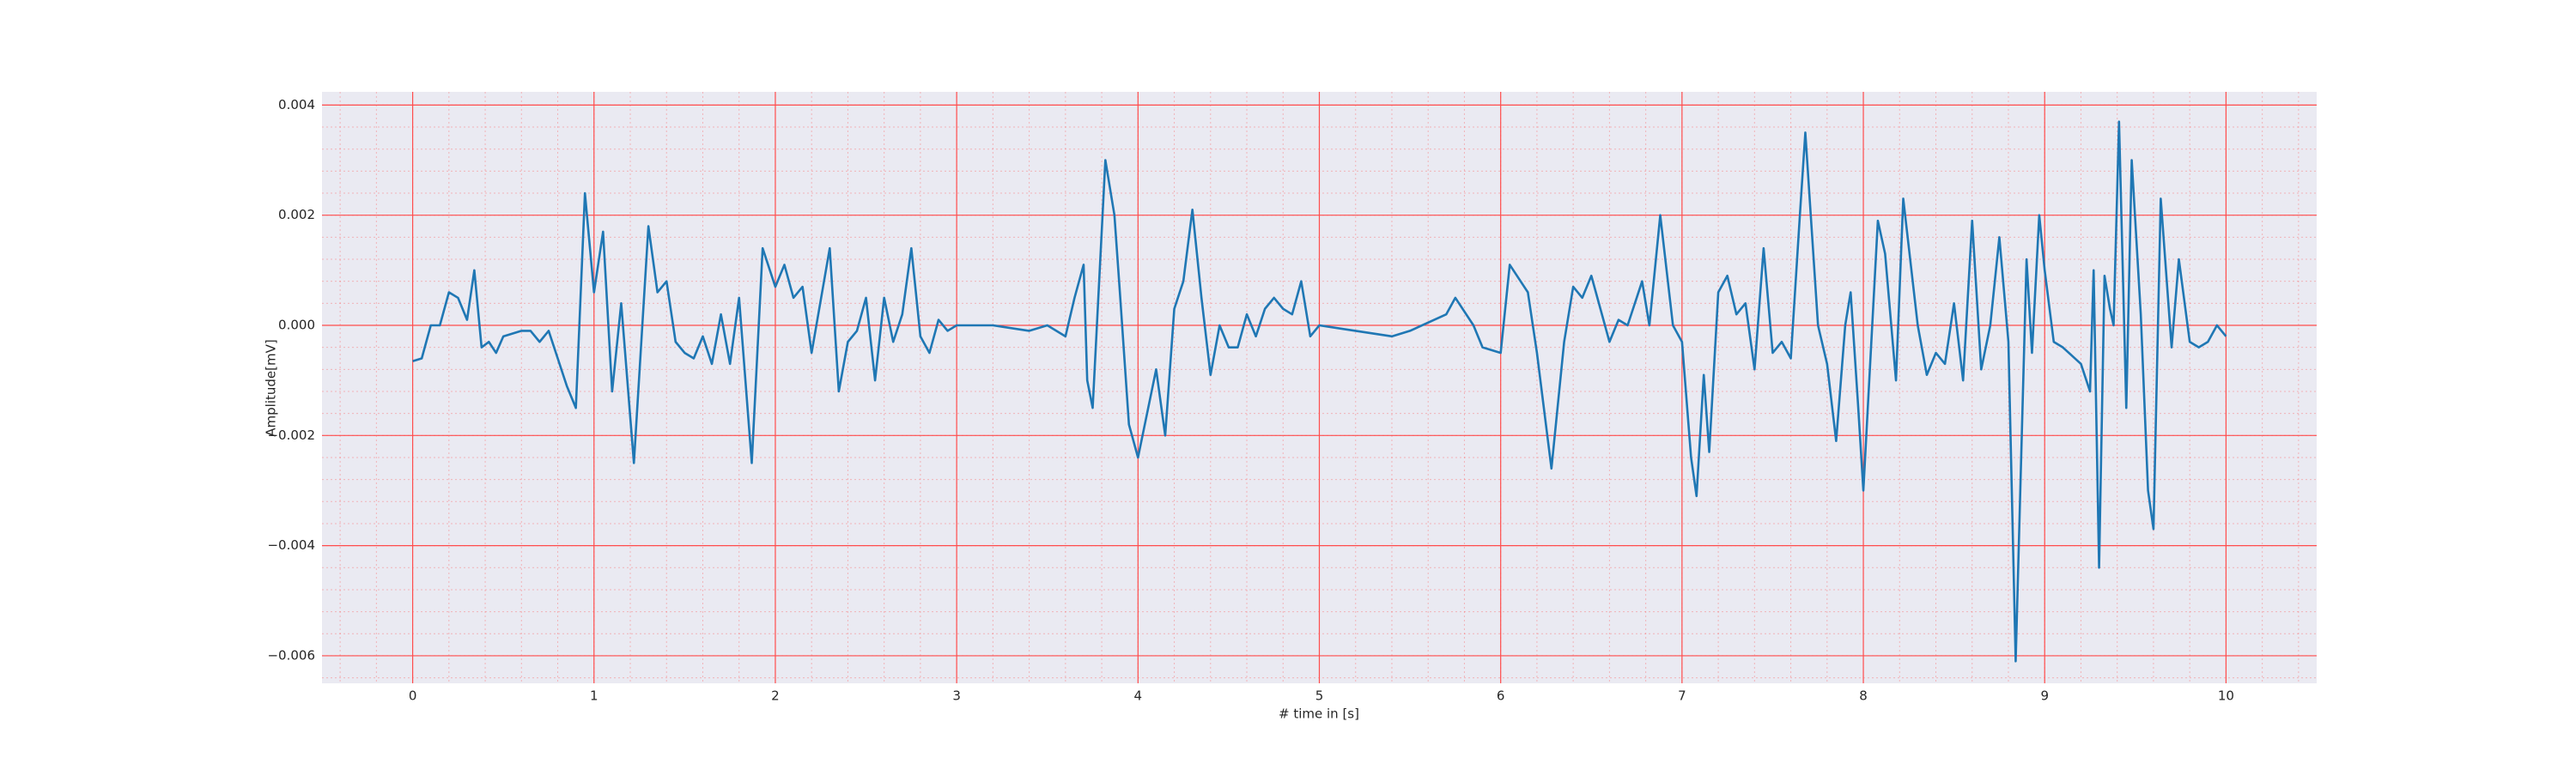 The image size is (2576, 776). What do you see at coordinates (296, 325) in the screenshot?
I see `y-tick-label: 0.000` at bounding box center [296, 325].